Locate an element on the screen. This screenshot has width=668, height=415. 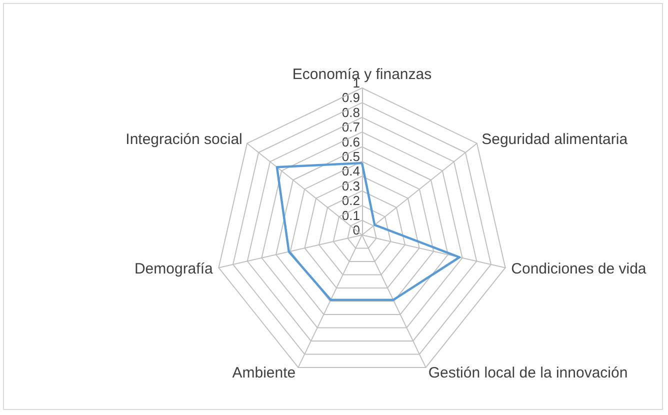
y-tick-label: 0.3 is located at coordinates (351, 186).